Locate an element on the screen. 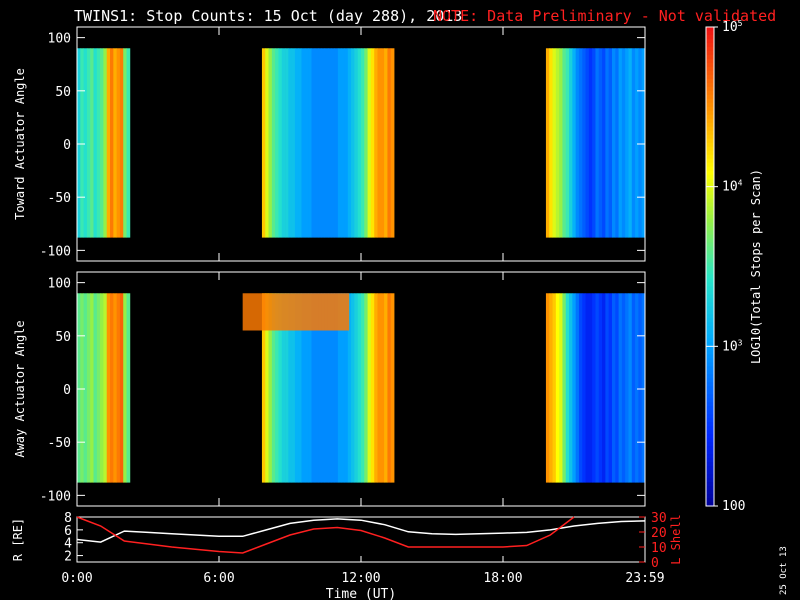 The width and height of the screenshot is (800, 600). y-tick-label: 0 is located at coordinates (67, 145).